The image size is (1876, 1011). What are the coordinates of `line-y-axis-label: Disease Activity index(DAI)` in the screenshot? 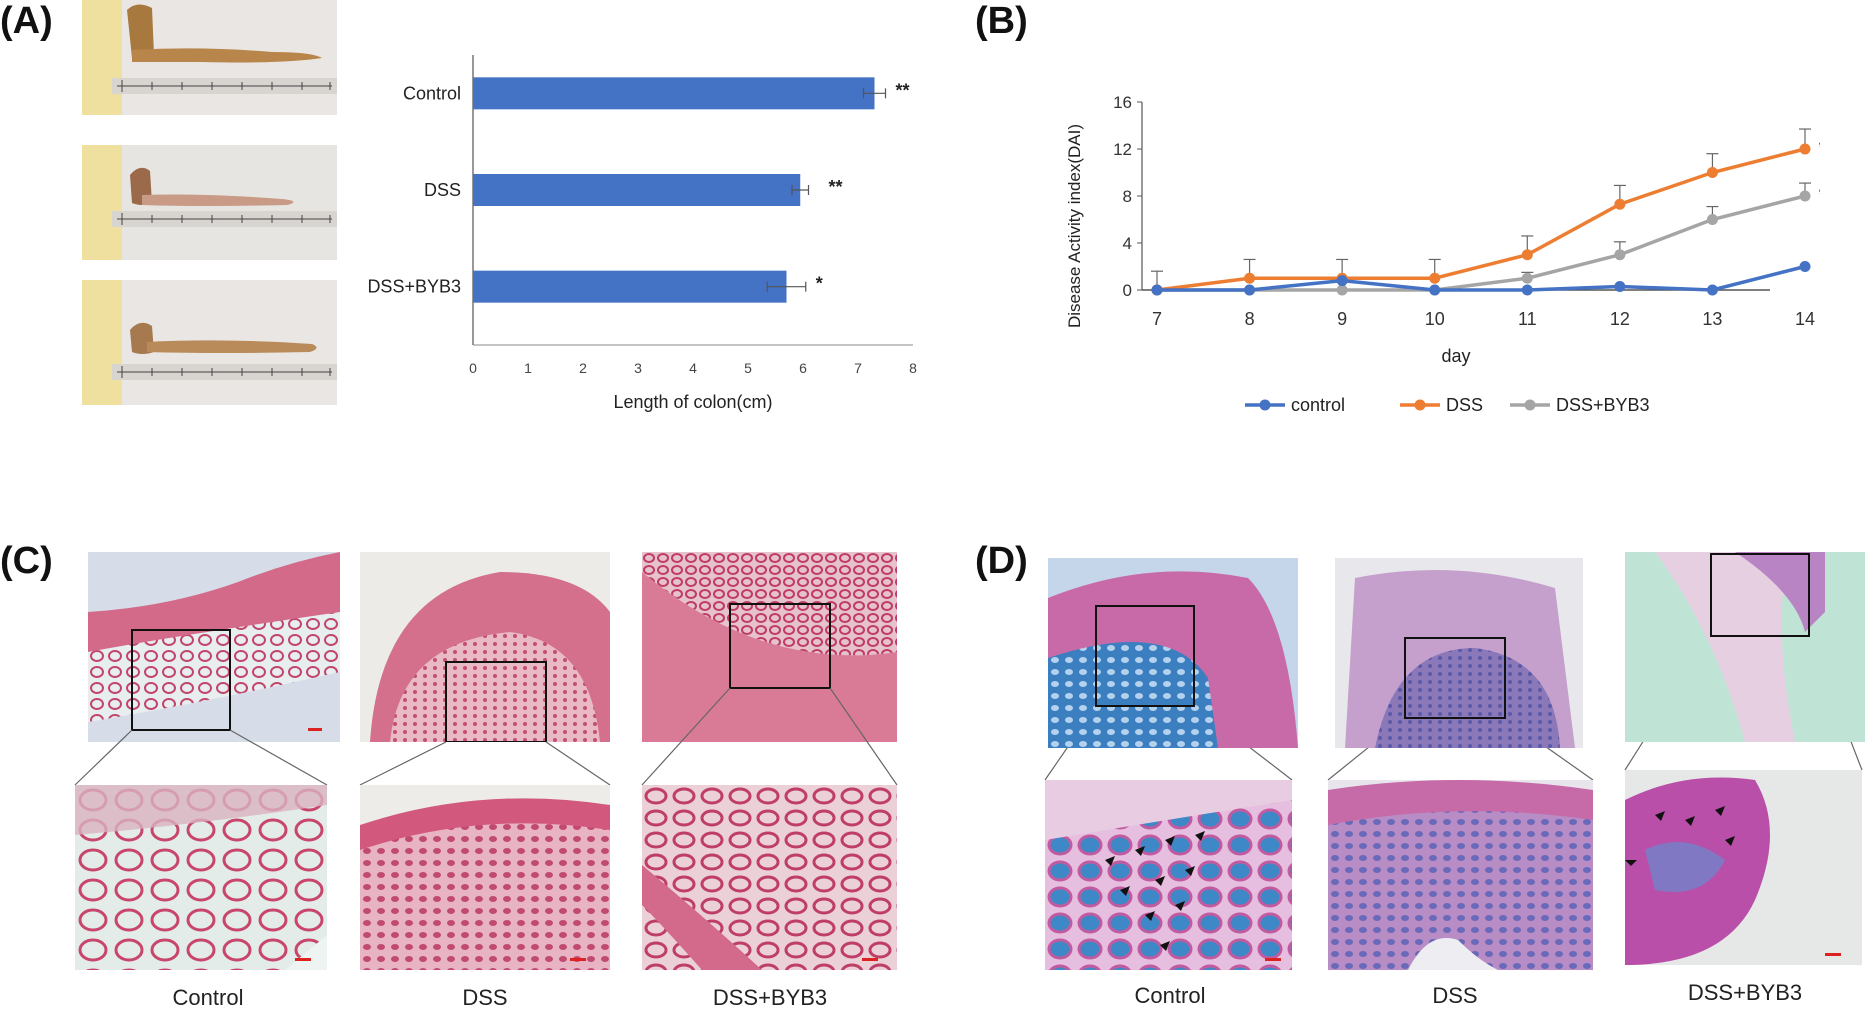 It's located at (1074, 226).